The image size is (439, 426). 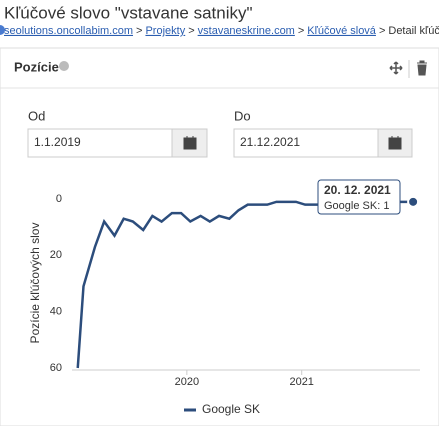 What do you see at coordinates (56, 312) in the screenshot?
I see `y-tick-label: 40` at bounding box center [56, 312].